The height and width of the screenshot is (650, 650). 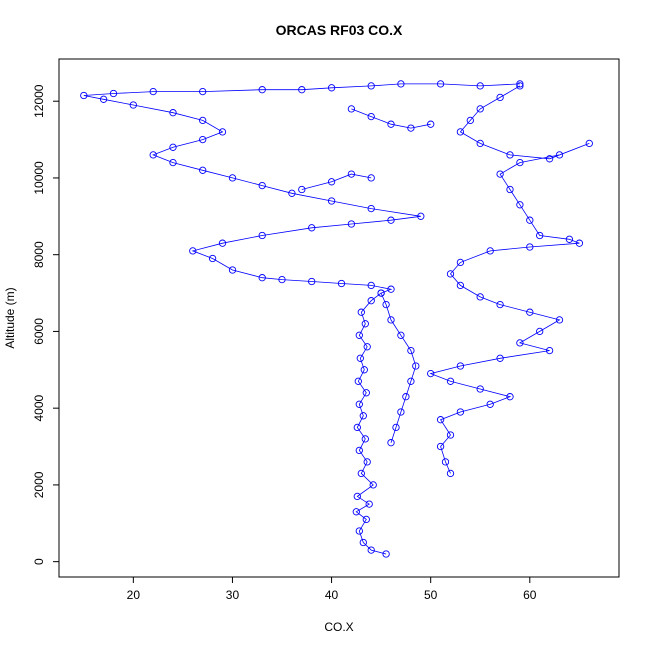 I want to click on x-tick-label: 30, so click(x=233, y=595).